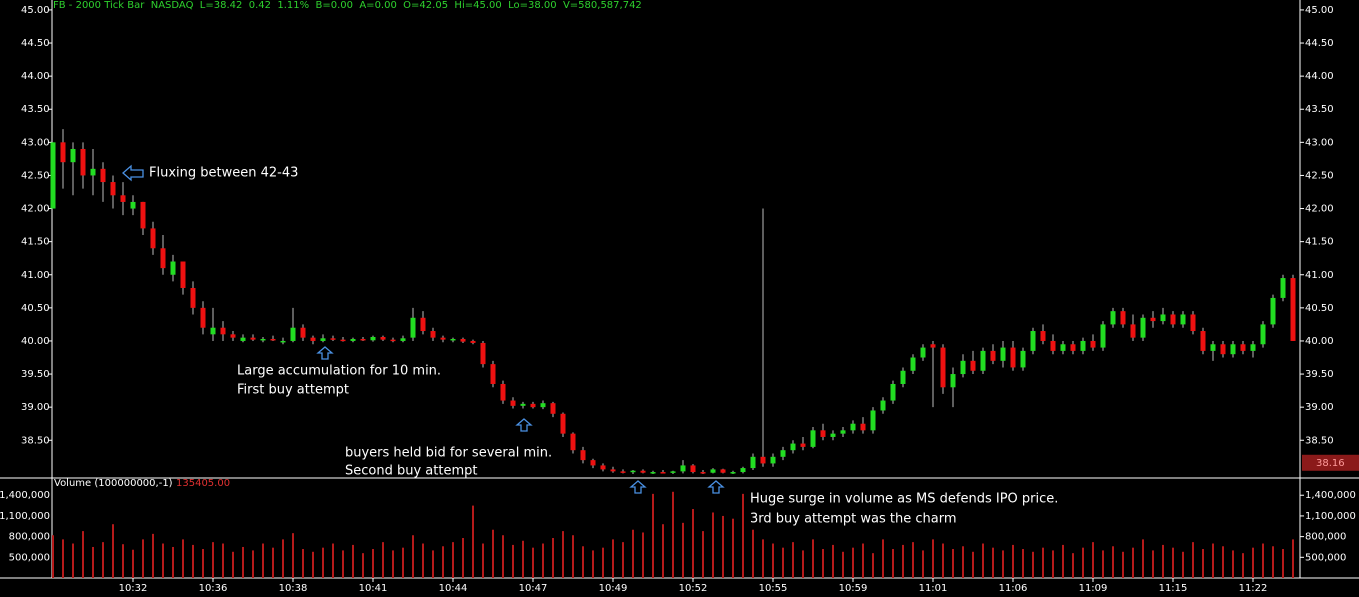 The image size is (1359, 597). Describe the element at coordinates (1319, 10) in the screenshot. I see `y-tick-label: 45.00` at that location.